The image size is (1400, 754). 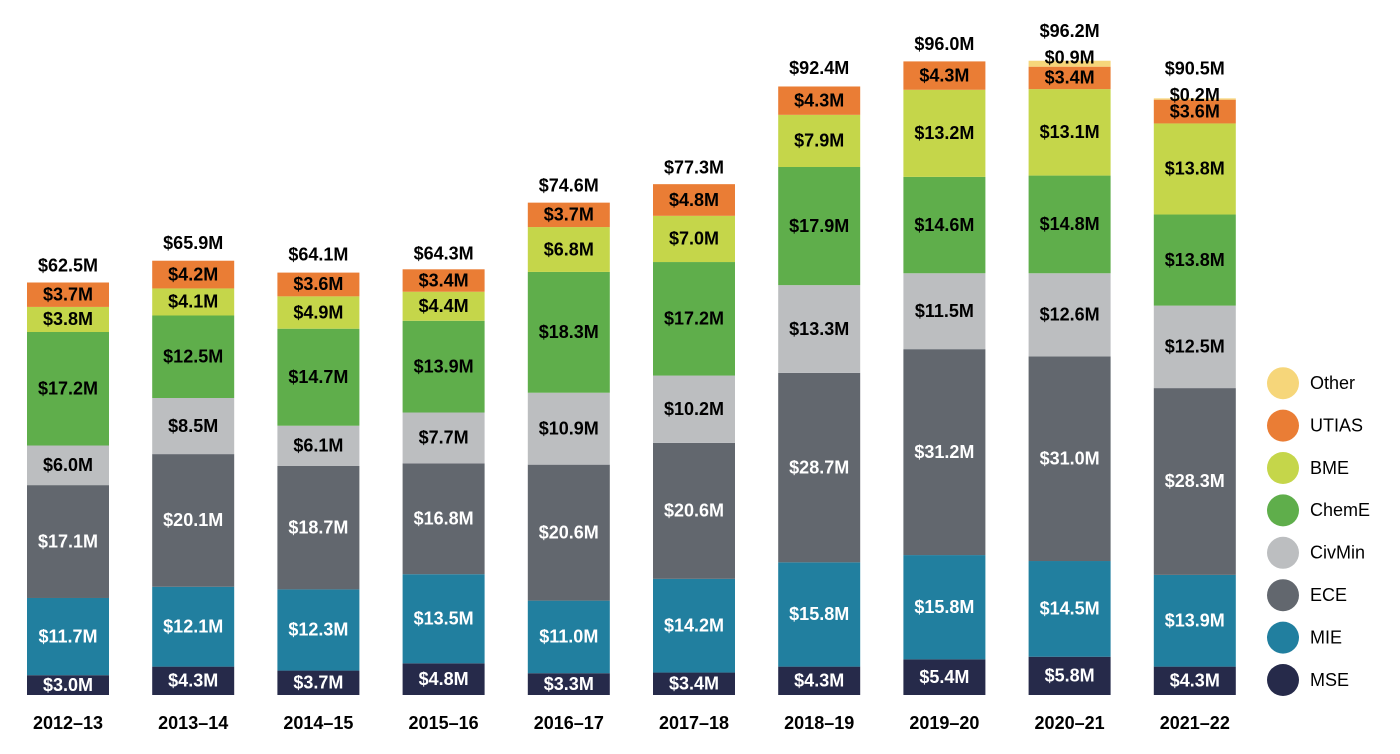 What do you see at coordinates (444, 519) in the screenshot?
I see `segment-label: $16.8M` at bounding box center [444, 519].